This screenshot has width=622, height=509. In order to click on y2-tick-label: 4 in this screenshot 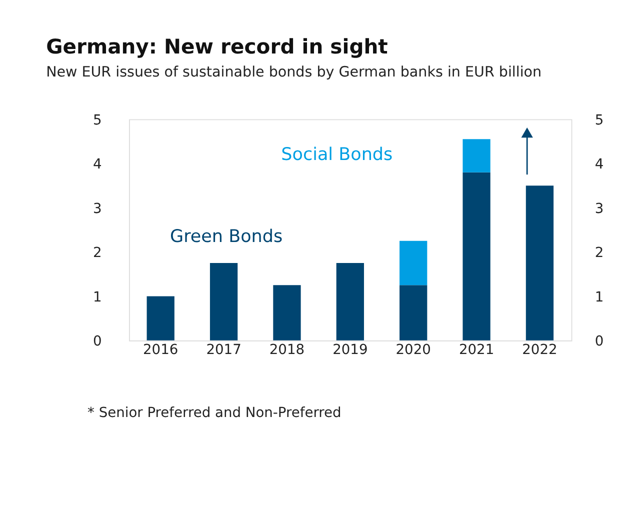, I will do `click(599, 164)`.